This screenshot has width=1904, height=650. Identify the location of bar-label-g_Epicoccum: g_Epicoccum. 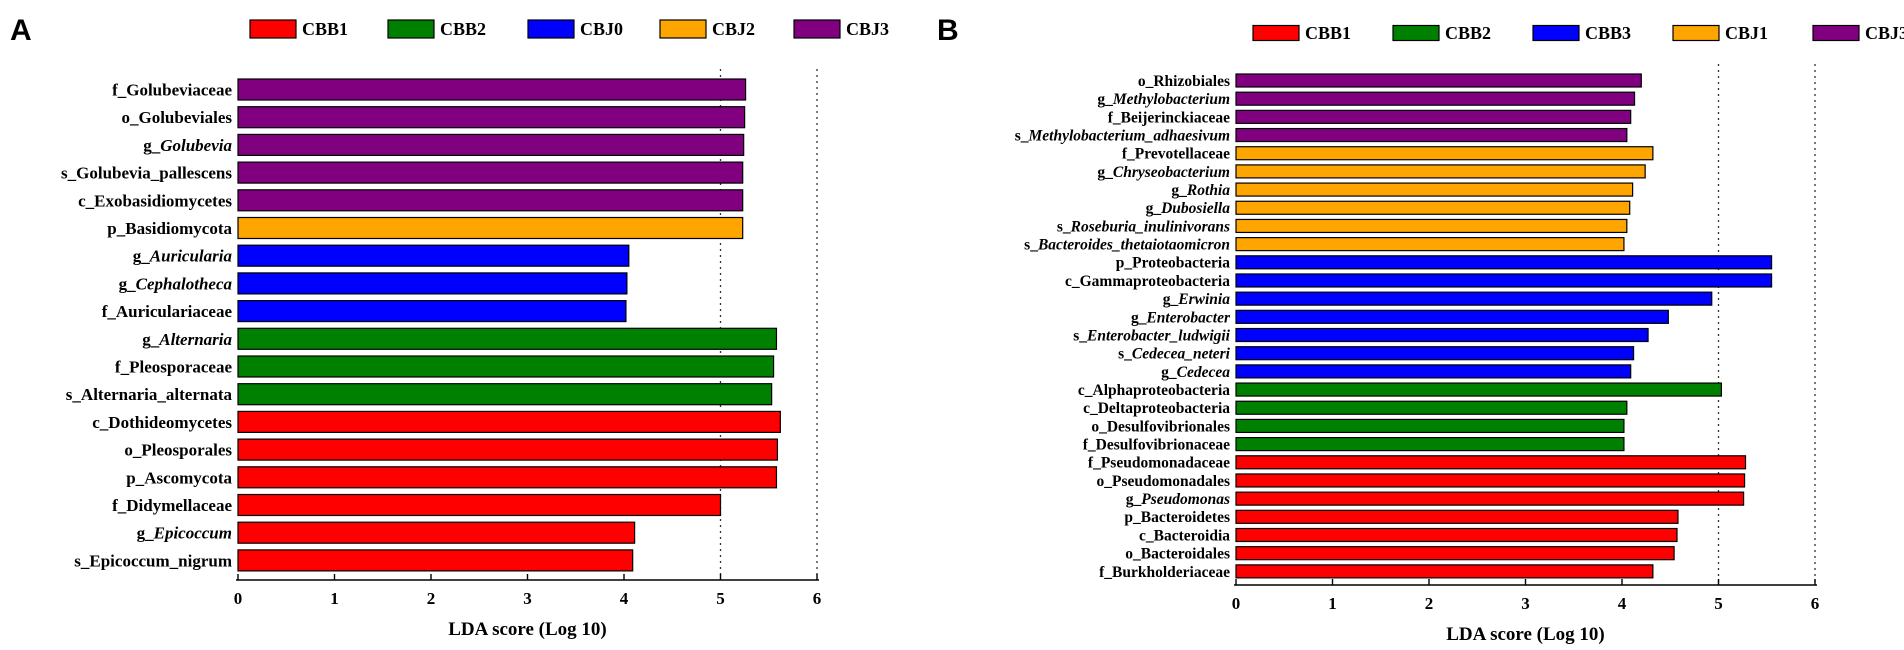
(184, 533).